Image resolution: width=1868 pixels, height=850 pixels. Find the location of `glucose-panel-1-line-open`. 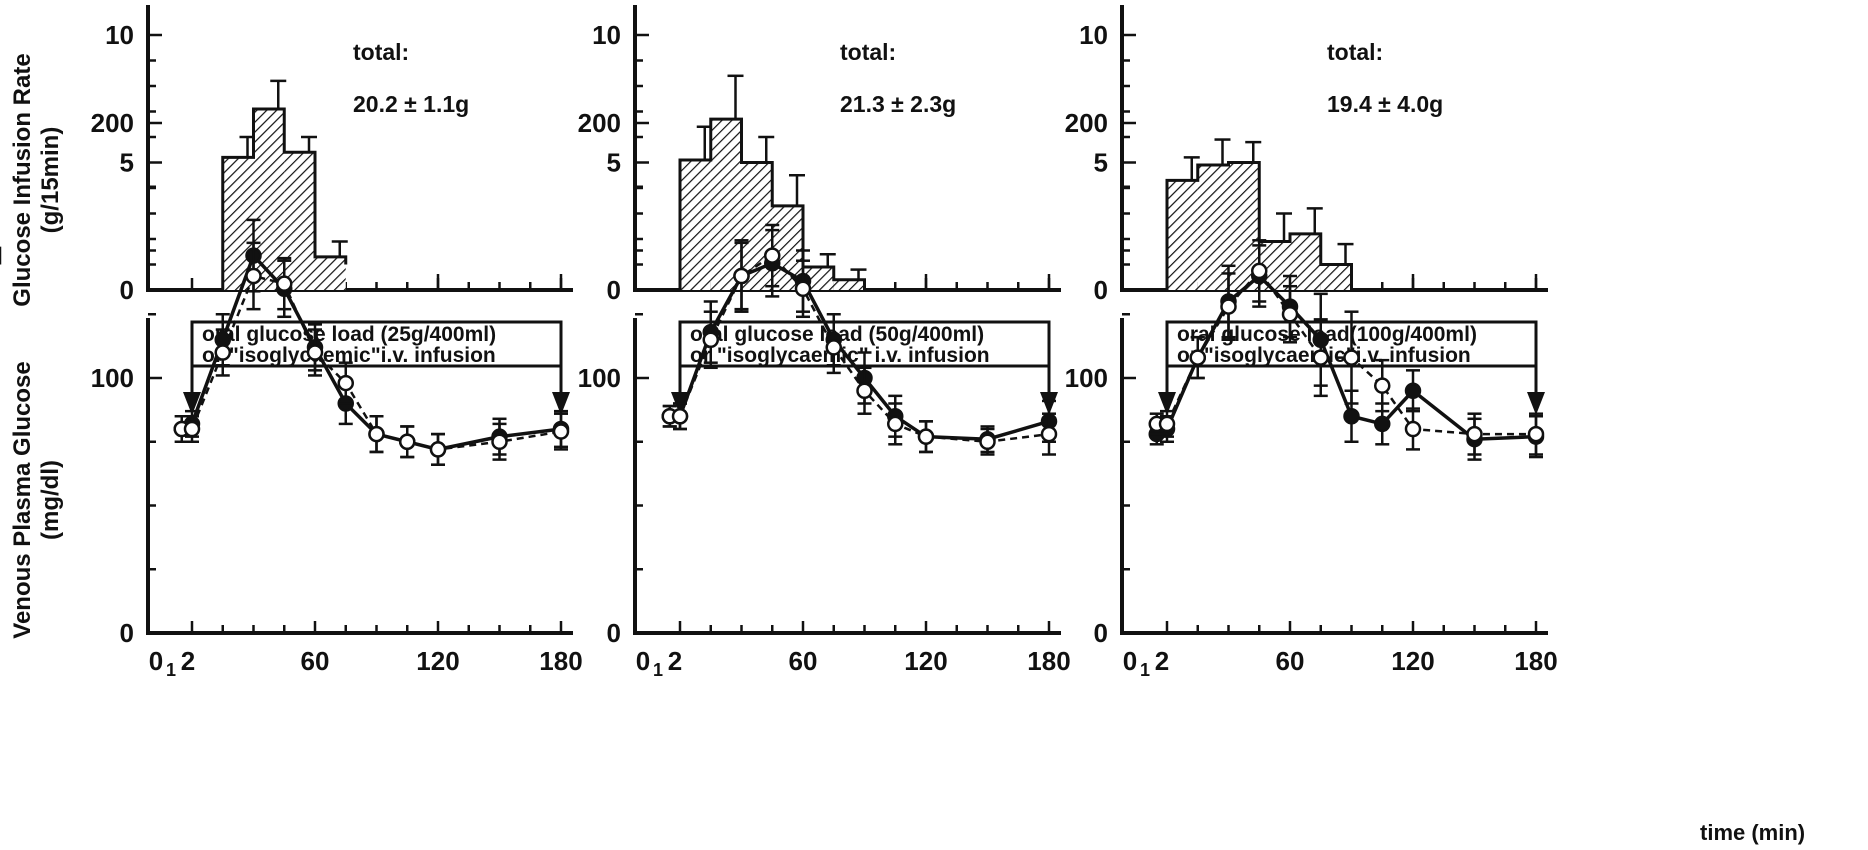

glucose-panel-1-line-open is located at coordinates (371, 362).